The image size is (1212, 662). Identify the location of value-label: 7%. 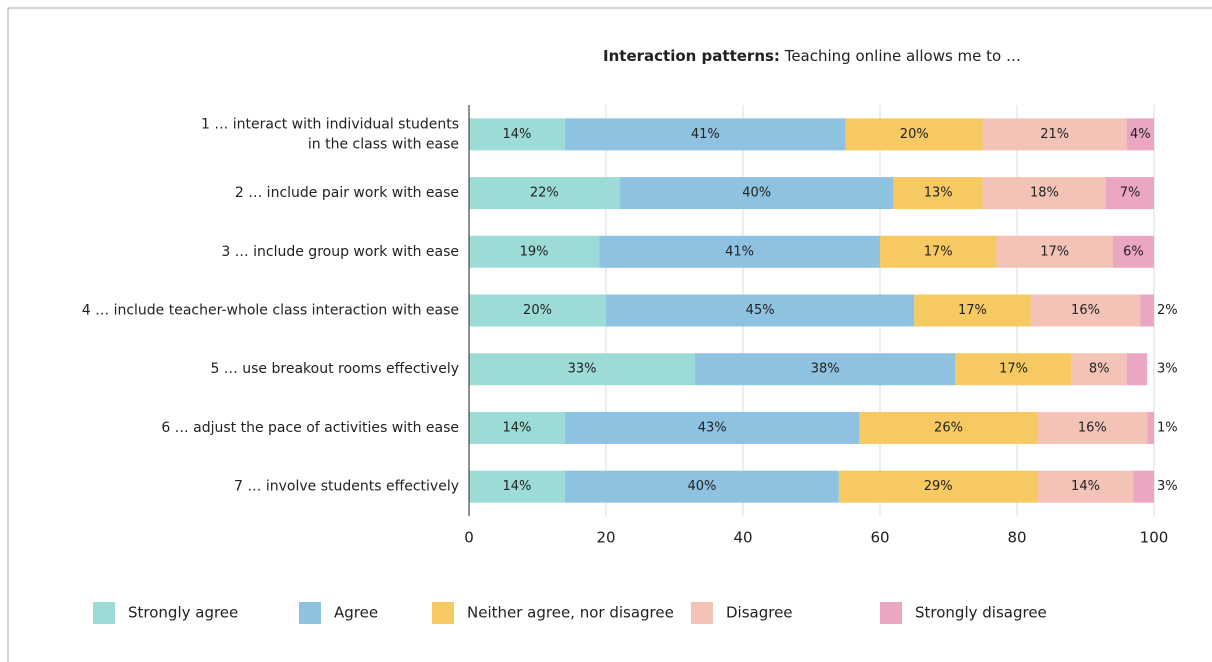
(1130, 193).